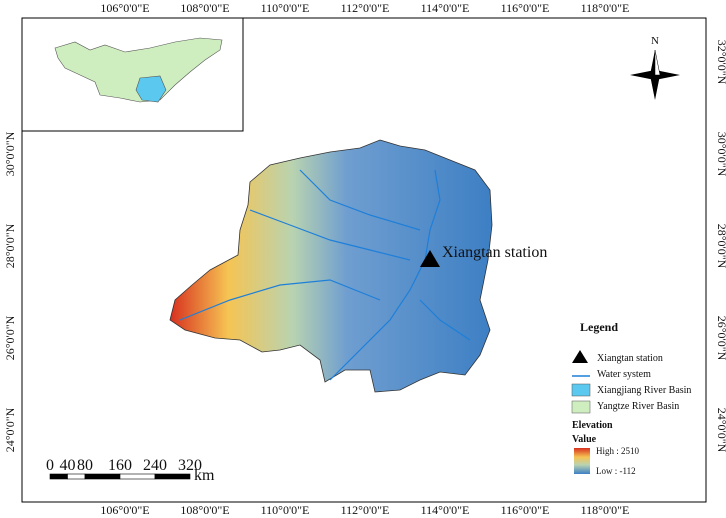  I want to click on bottom-label: 114°0'0"E, so click(445, 510).